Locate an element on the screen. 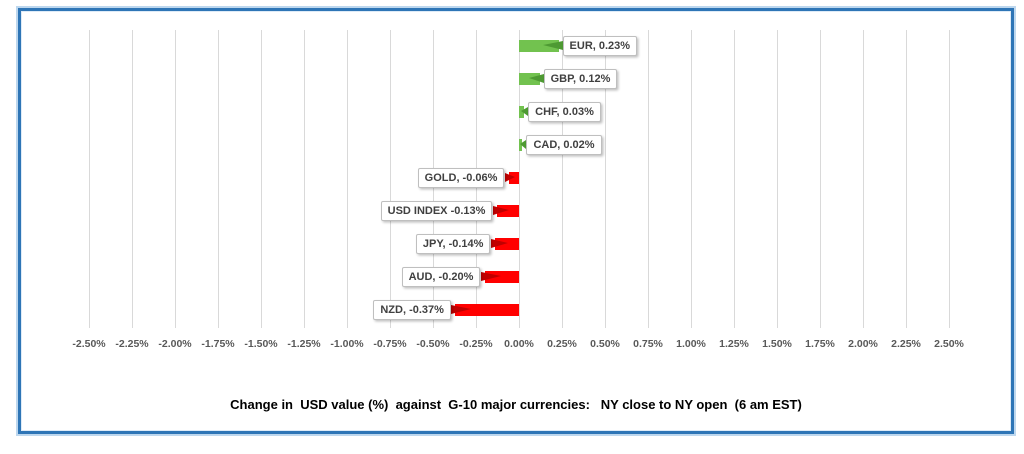 The width and height of the screenshot is (1024, 454). x-axis-tick-label: 2.00% is located at coordinates (863, 344).